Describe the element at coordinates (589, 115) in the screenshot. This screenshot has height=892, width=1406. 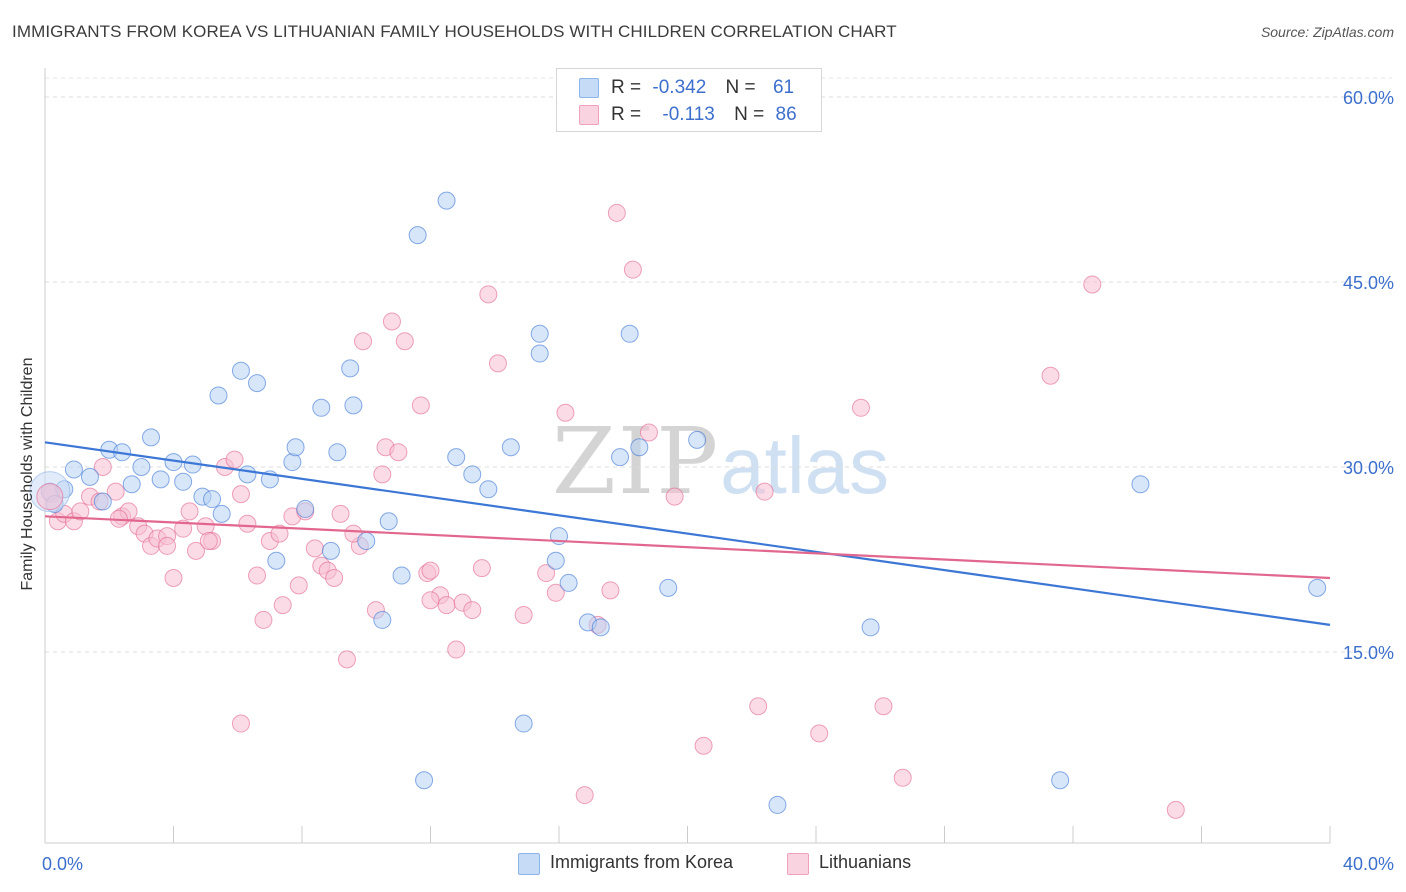
I see `legend-swatch-lithuanians` at that location.